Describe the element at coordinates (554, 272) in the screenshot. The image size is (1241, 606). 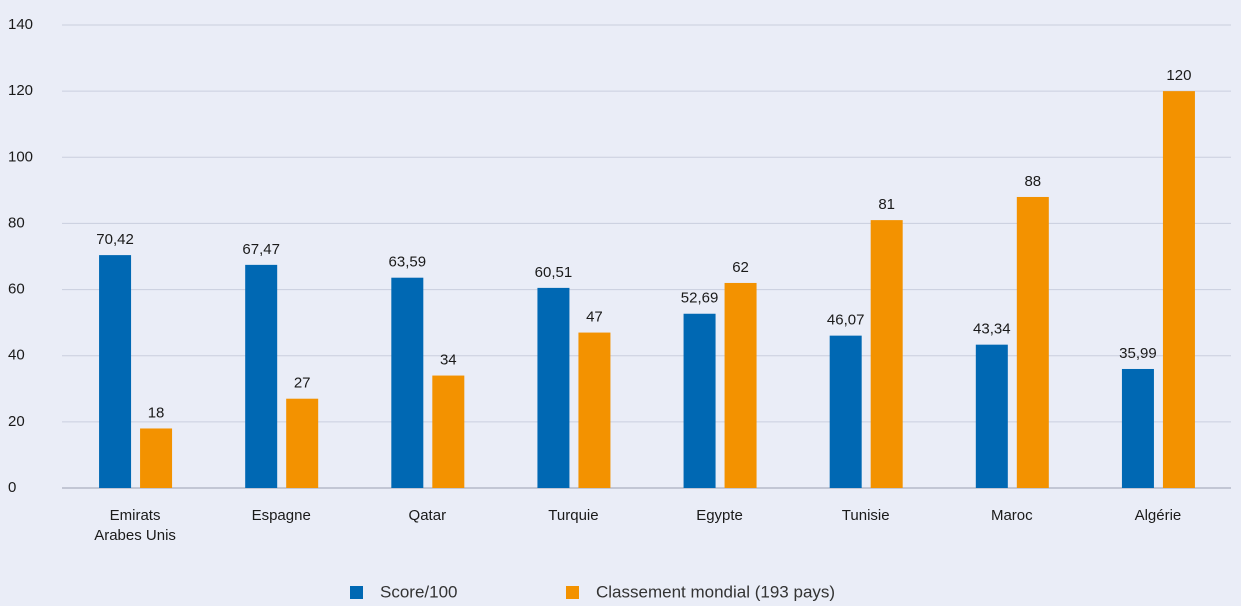
I see `value-label: 60,51` at that location.